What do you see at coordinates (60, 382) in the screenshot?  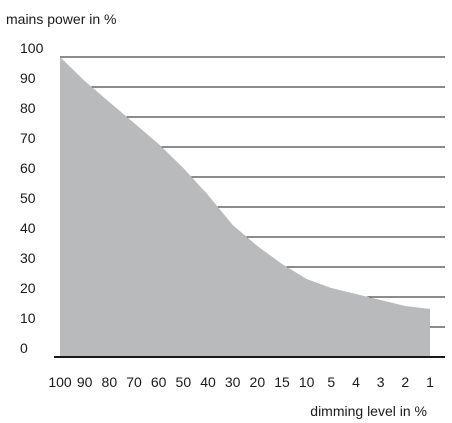 I see `x-tick-label: 100` at bounding box center [60, 382].